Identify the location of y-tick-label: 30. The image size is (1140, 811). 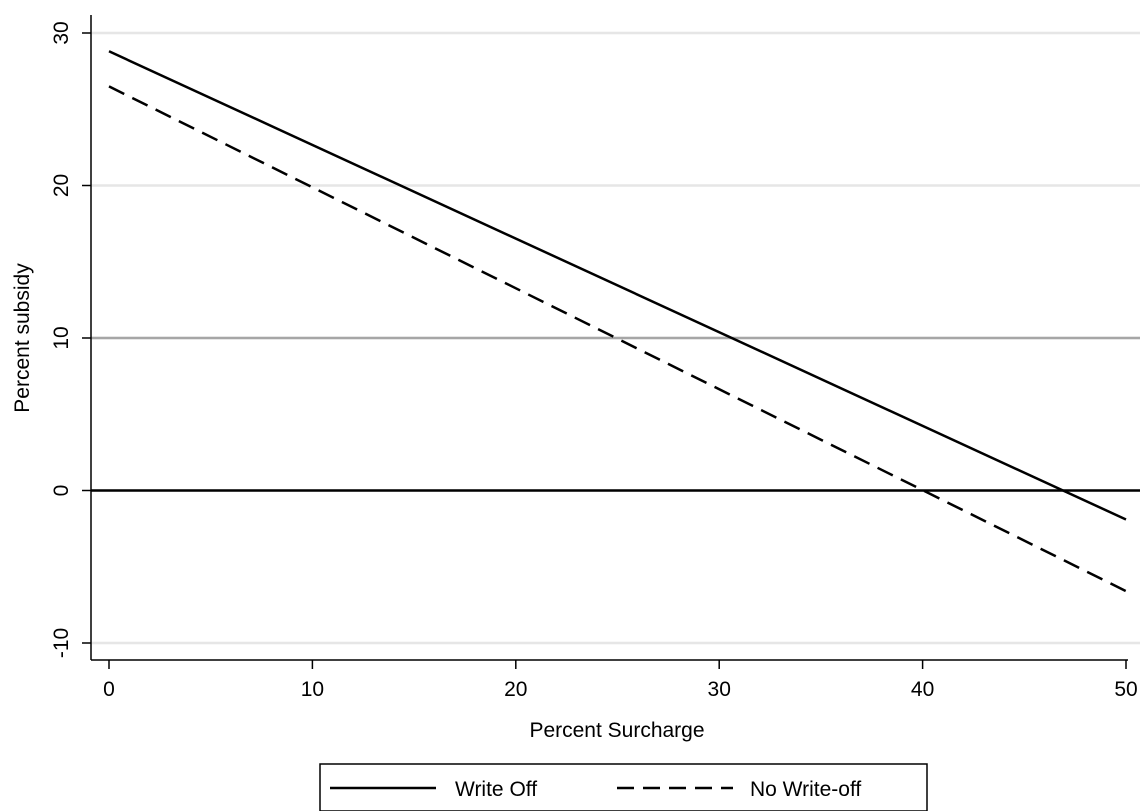
(61, 32).